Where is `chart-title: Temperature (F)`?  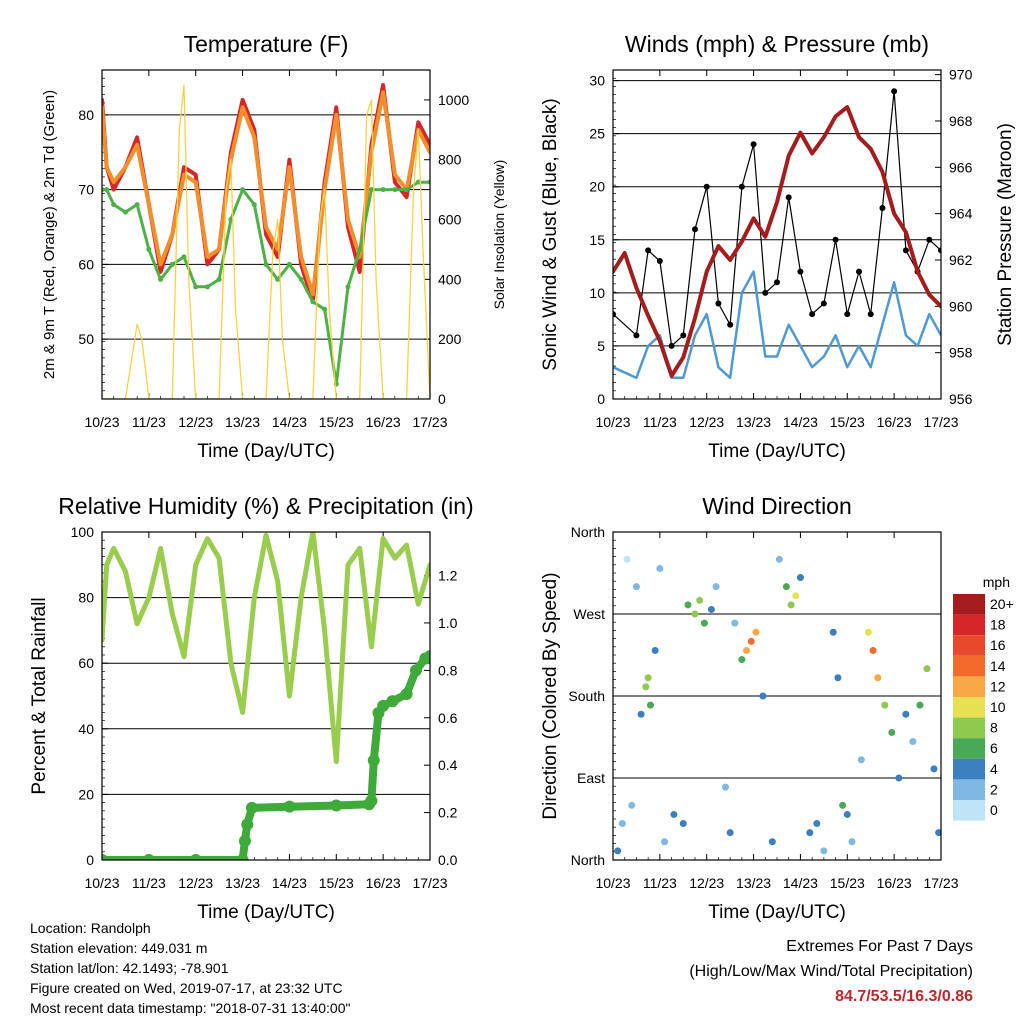 chart-title: Temperature (F) is located at coordinates (266, 44).